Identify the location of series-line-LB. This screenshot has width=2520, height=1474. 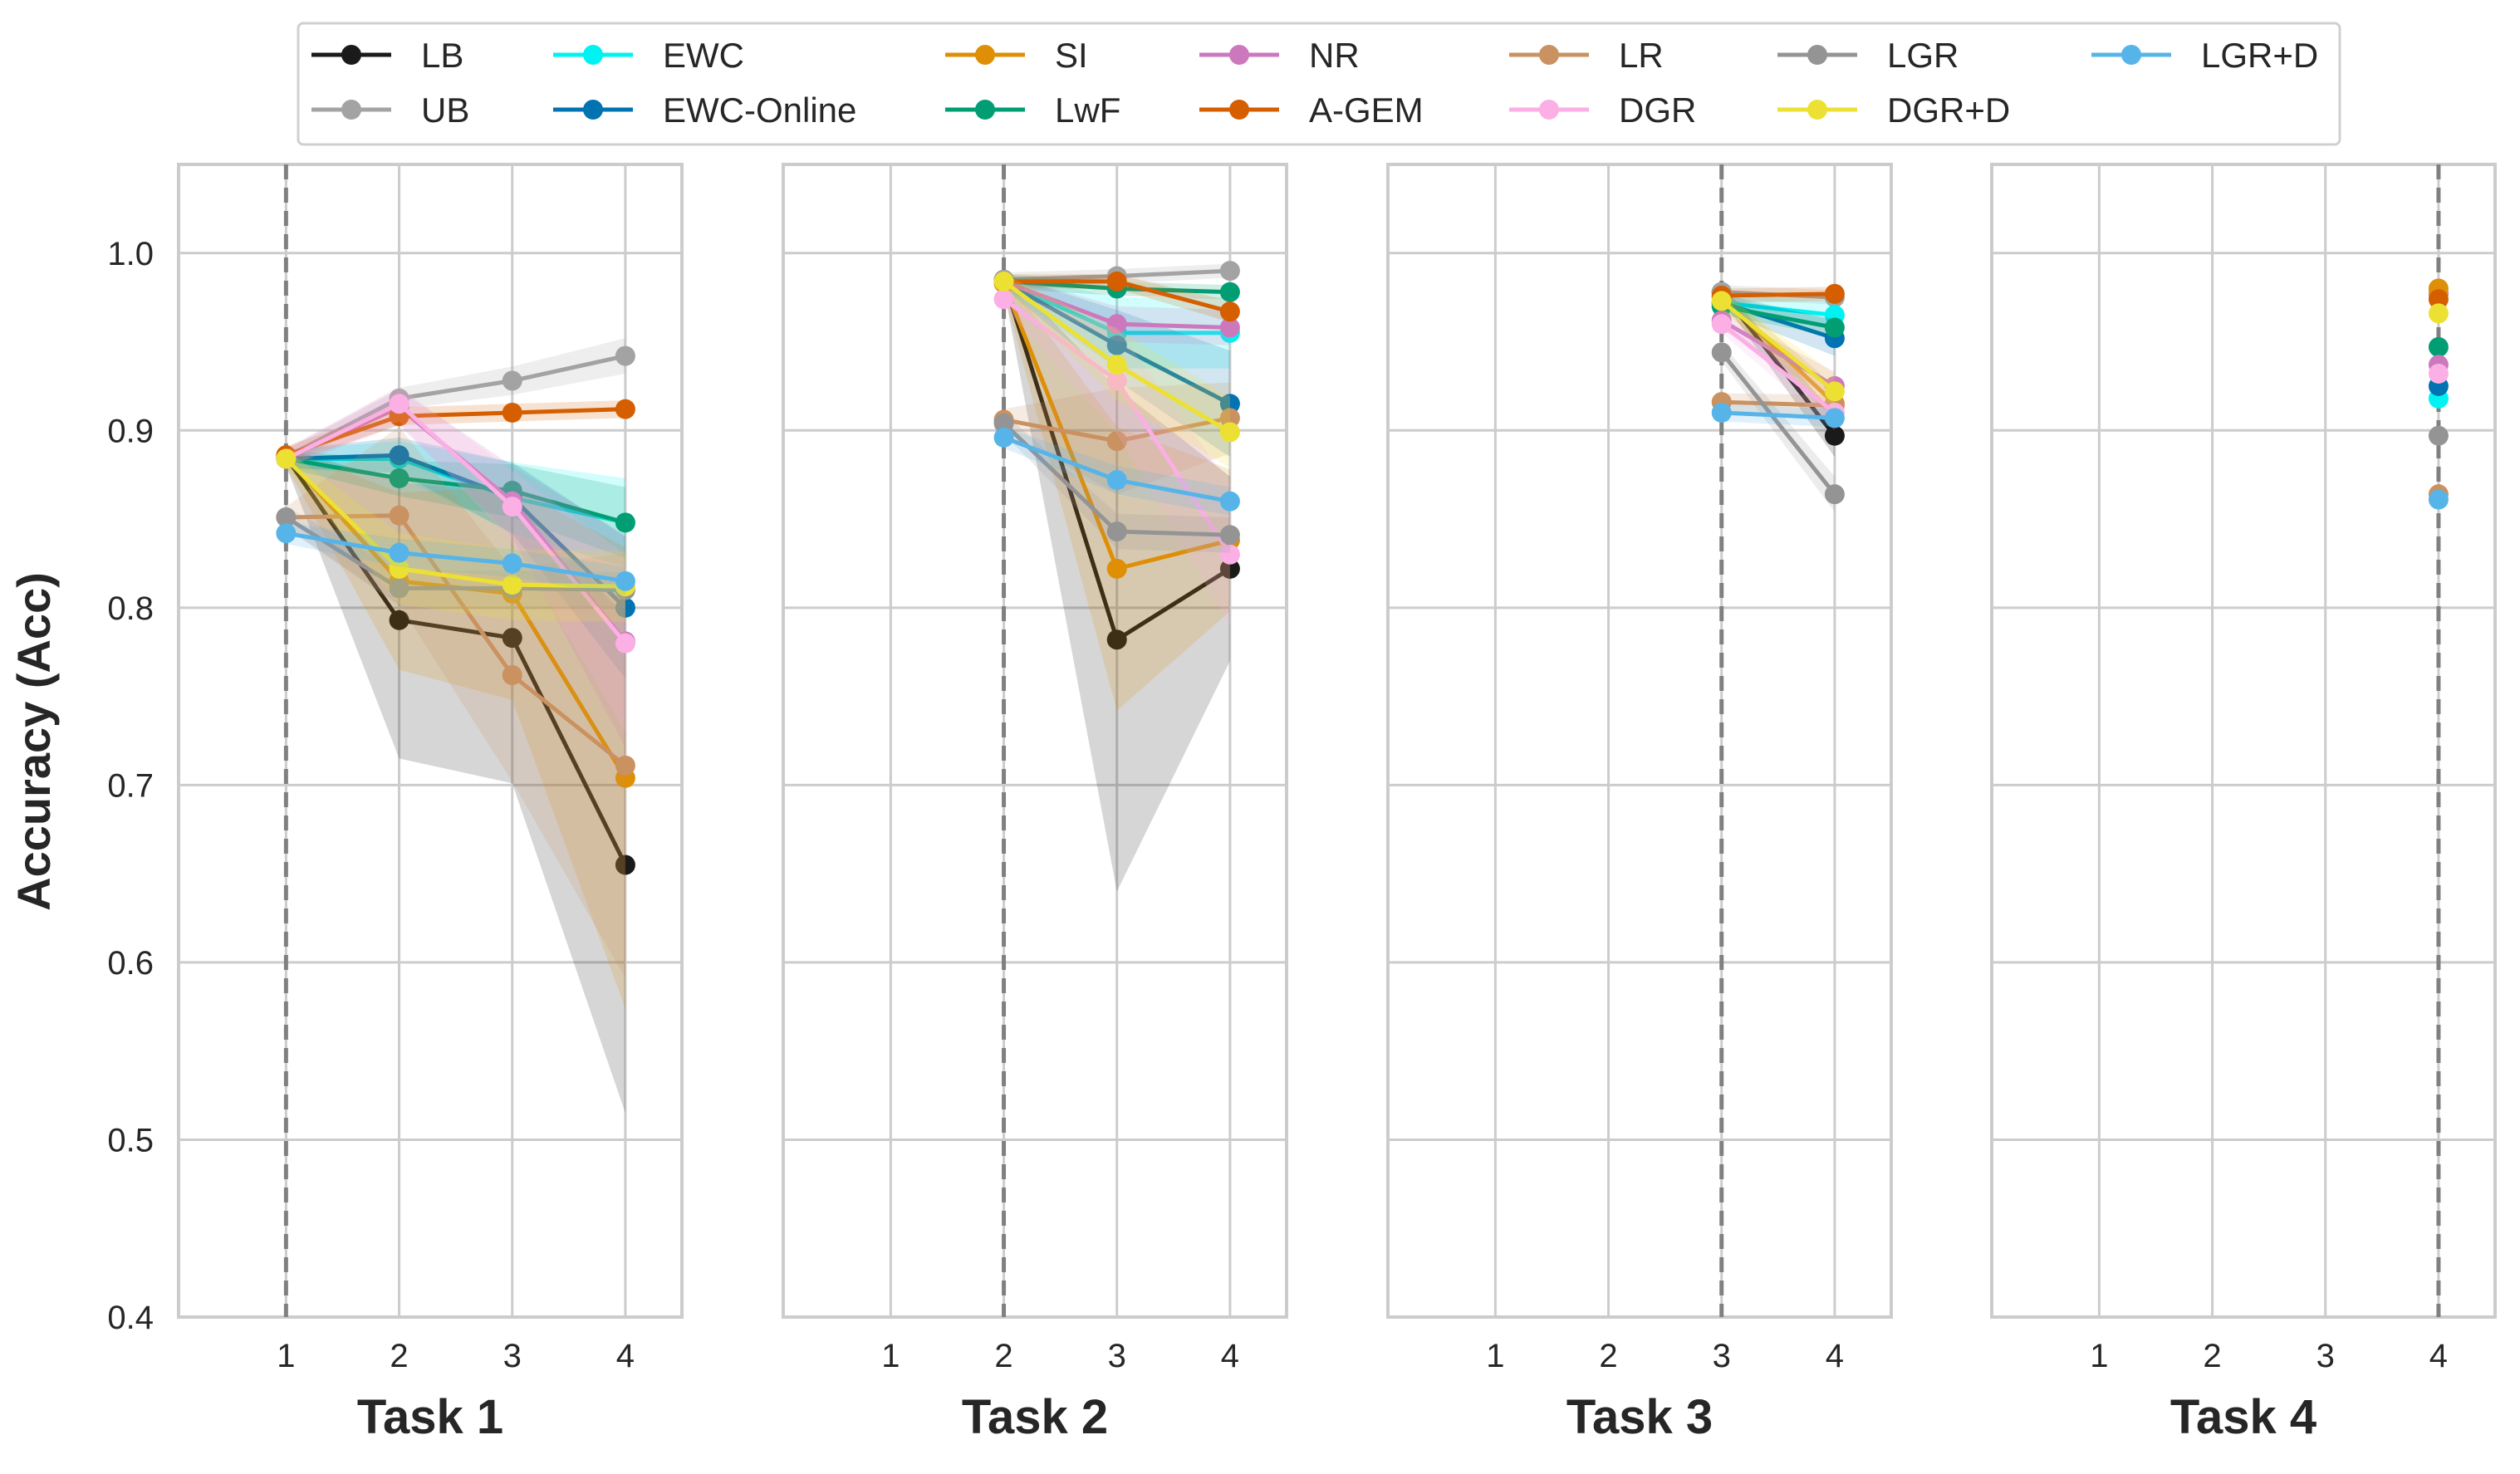
(456, 661).